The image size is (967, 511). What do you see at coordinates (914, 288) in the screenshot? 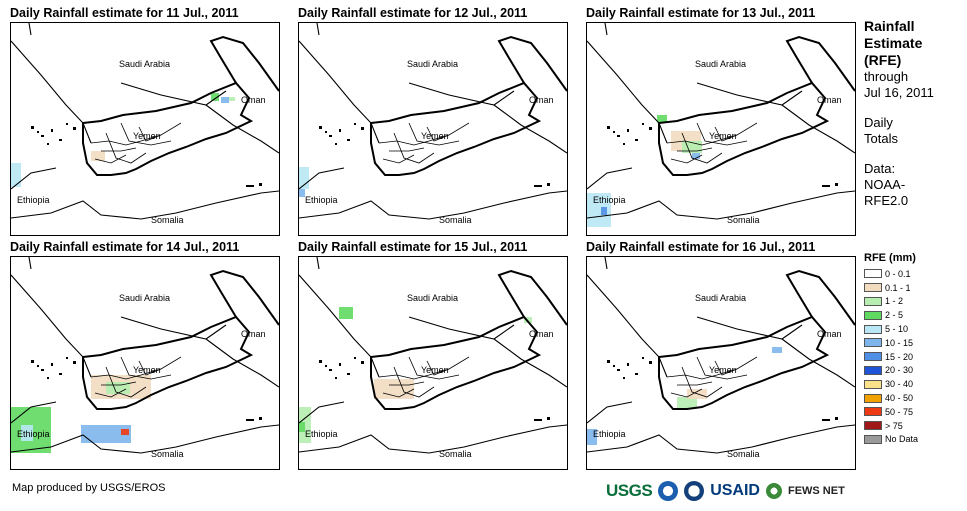
I see `legend-item: 0.1 - 1` at bounding box center [914, 288].